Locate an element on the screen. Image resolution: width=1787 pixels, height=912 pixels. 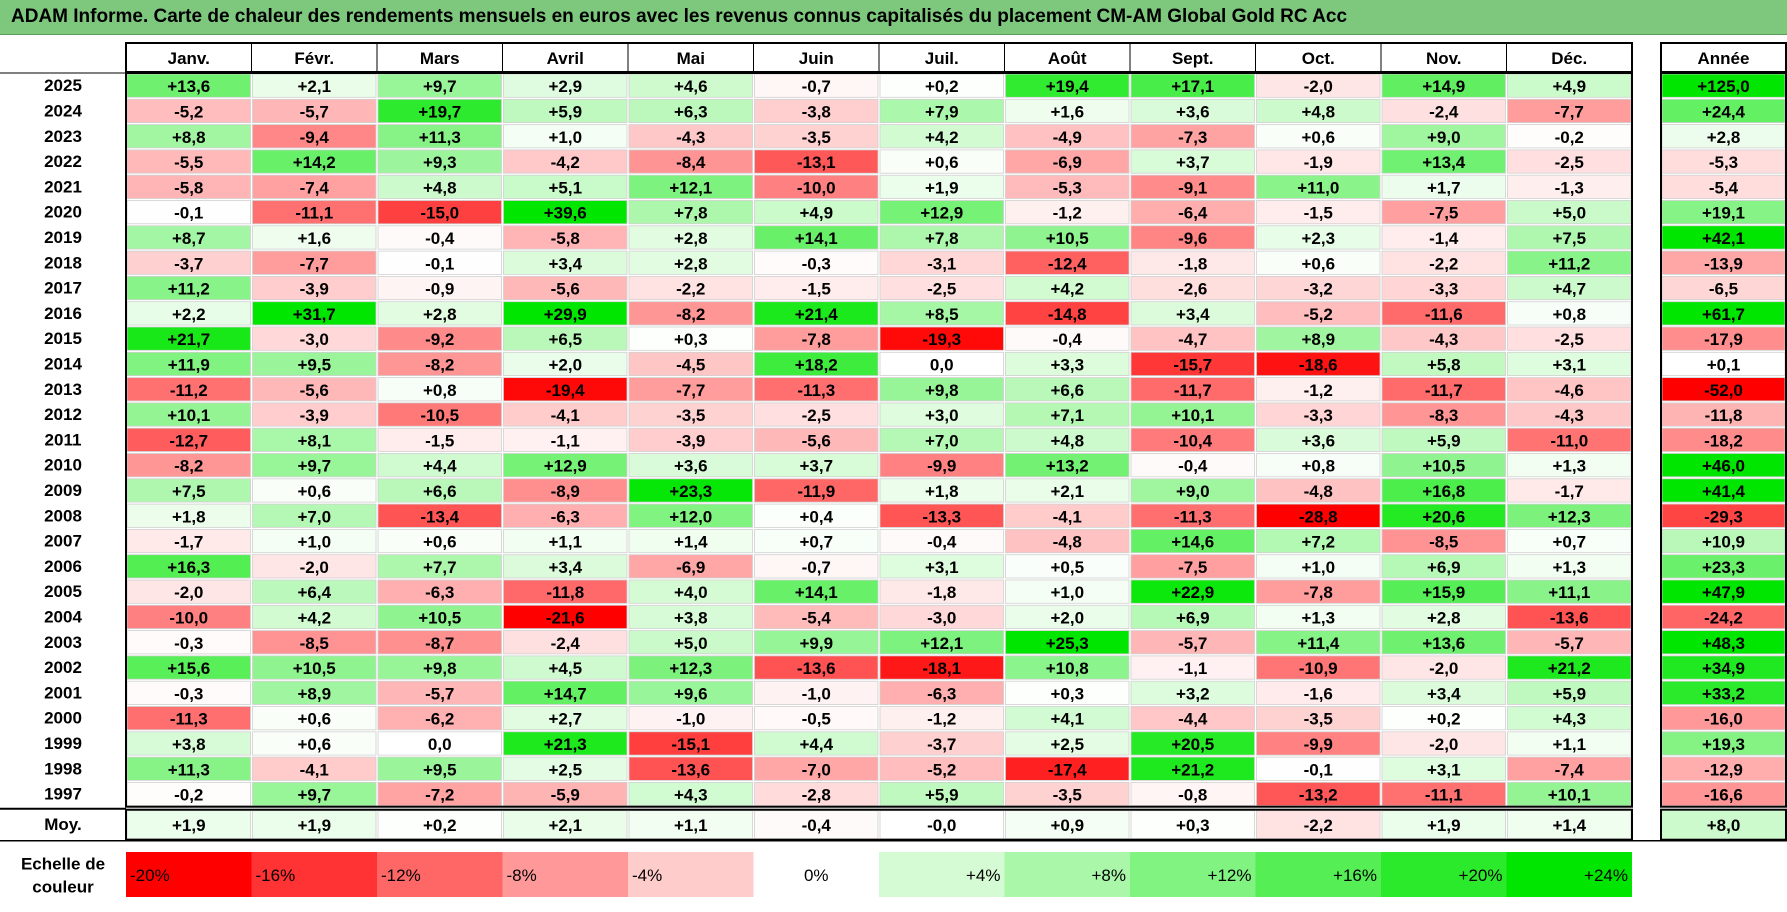
cell-value: -4,6 is located at coordinates (1569, 390).